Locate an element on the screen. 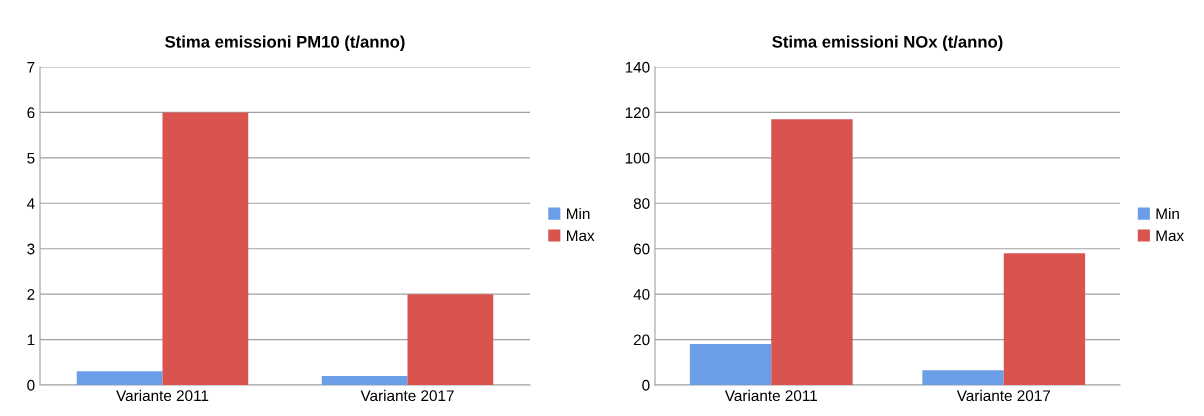 This screenshot has width=1204, height=416. y-tick-label: 1 is located at coordinates (31, 340).